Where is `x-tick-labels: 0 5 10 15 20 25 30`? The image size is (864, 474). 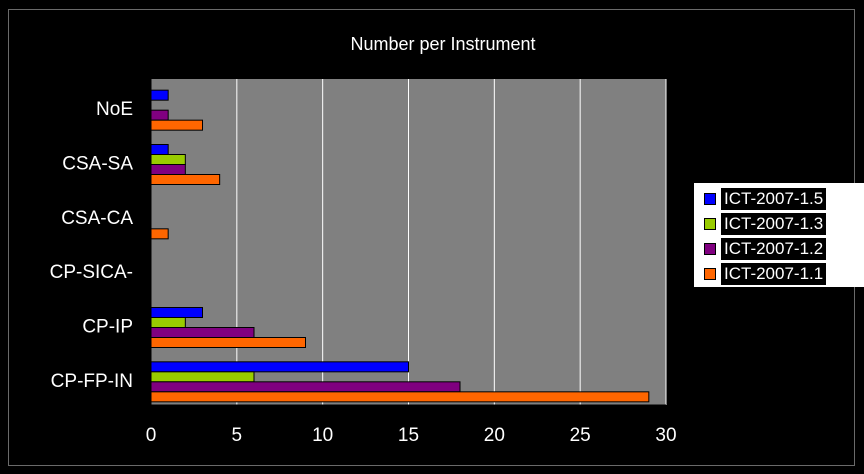 x-tick-labels: 0 5 10 15 20 25 30 is located at coordinates (411, 435).